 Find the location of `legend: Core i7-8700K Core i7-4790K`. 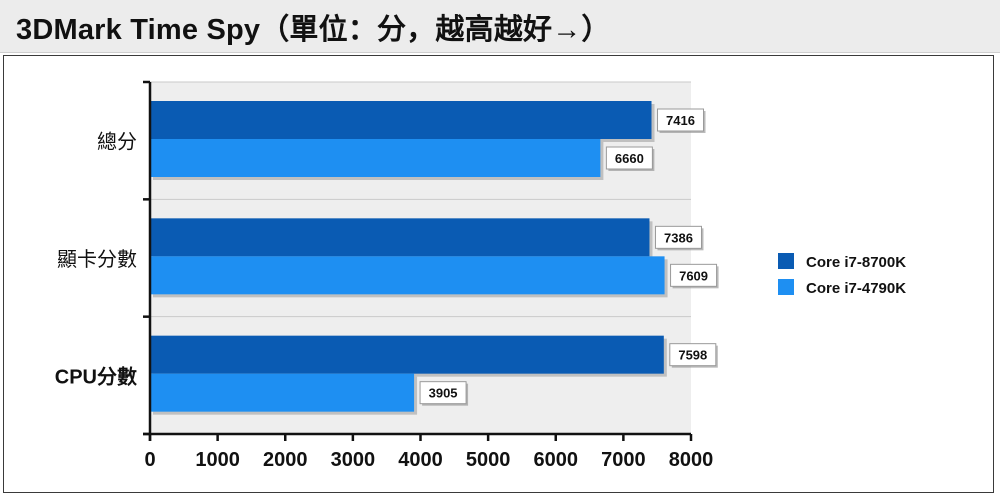

legend: Core i7-8700K Core i7-4790K is located at coordinates (842, 275).